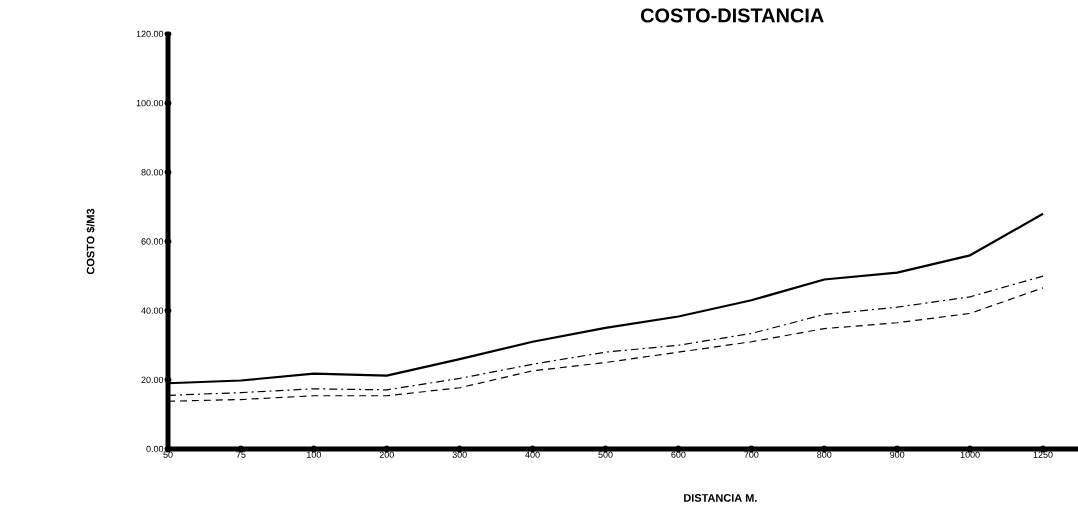  Describe the element at coordinates (152, 310) in the screenshot. I see `y-tick-label: 40.00` at that location.